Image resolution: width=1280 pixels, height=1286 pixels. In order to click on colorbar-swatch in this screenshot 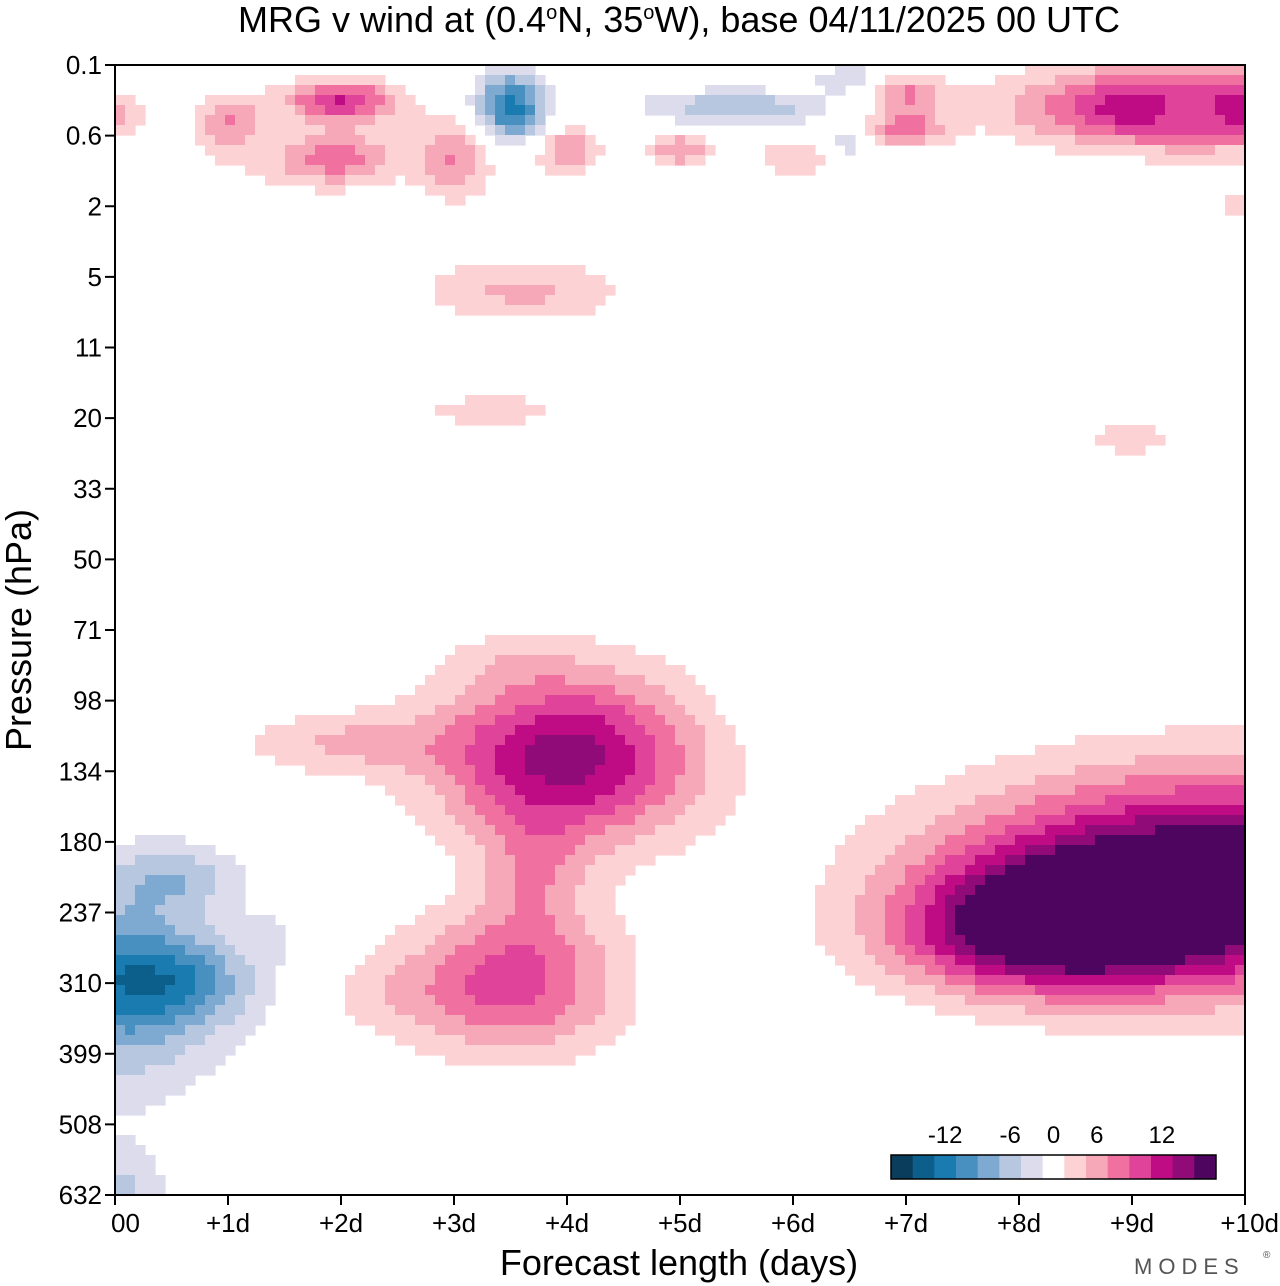, I will do `click(1032, 1167)`.